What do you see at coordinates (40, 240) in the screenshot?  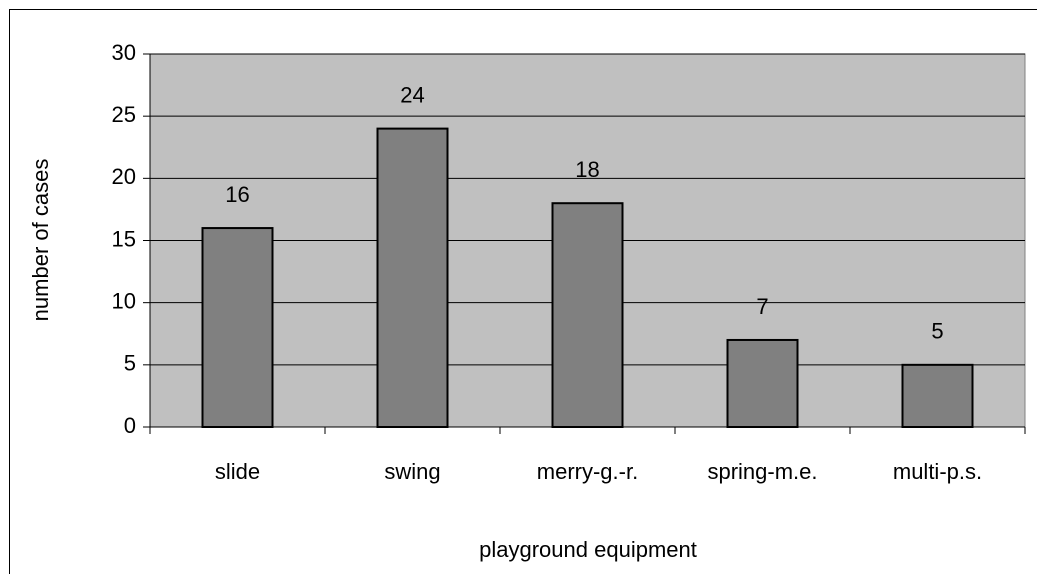 I see `y-axis-title: number of cases` at bounding box center [40, 240].